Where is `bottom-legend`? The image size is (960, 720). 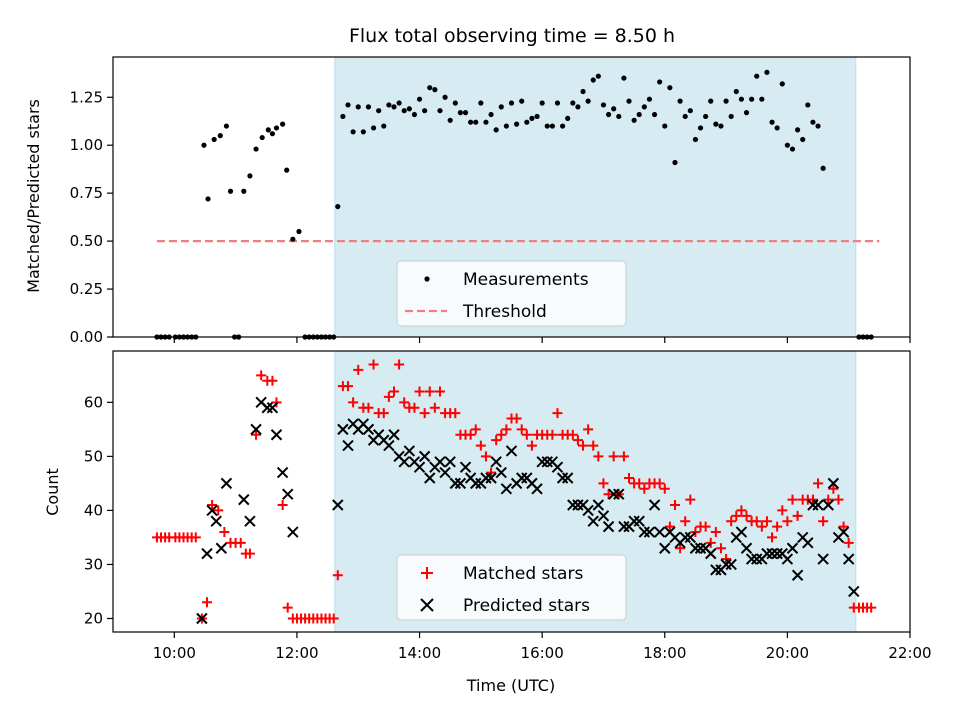 bottom-legend is located at coordinates (511, 587).